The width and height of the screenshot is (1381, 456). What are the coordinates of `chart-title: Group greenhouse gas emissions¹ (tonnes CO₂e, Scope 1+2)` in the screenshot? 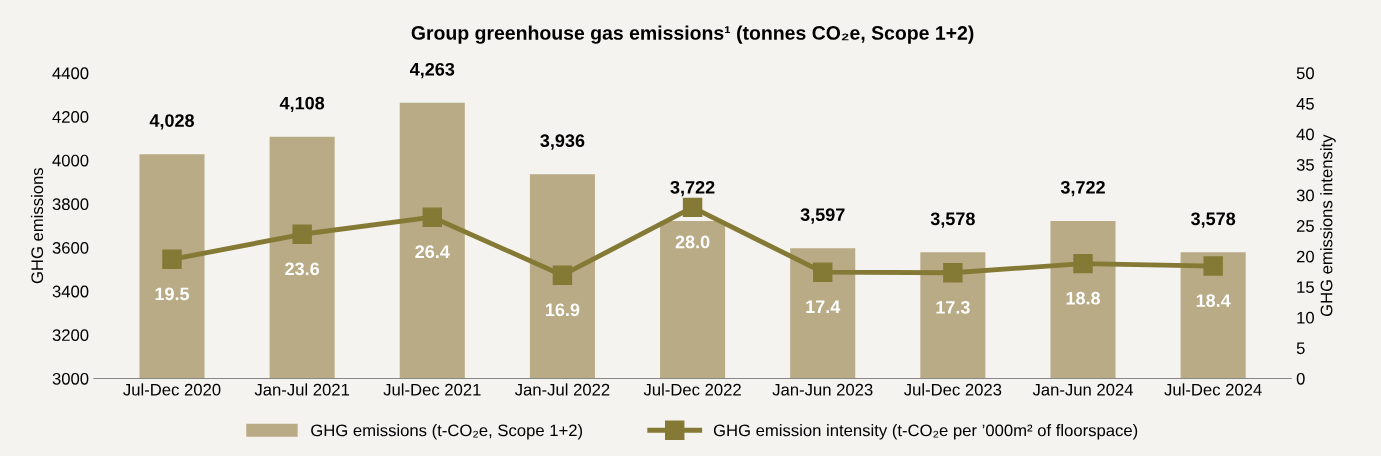 It's located at (692, 34).